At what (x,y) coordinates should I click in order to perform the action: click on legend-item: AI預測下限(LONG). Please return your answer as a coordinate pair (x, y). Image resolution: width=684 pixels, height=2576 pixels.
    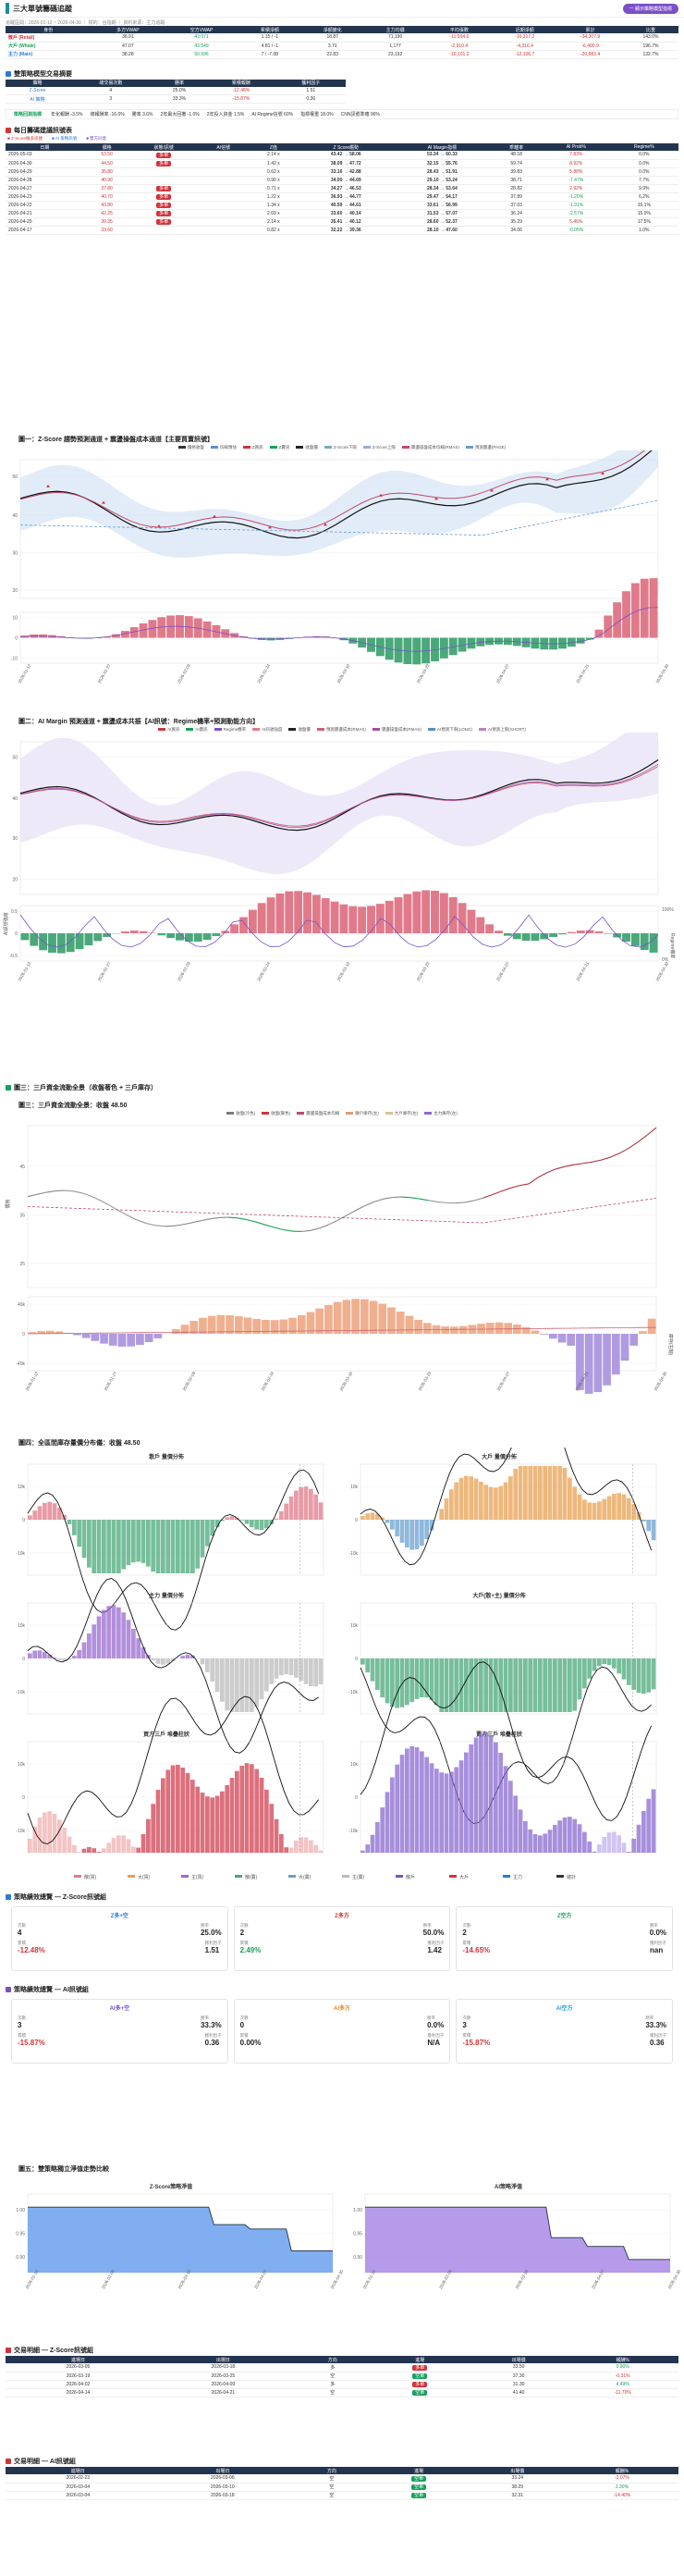
    Looking at the image, I should click on (450, 730).